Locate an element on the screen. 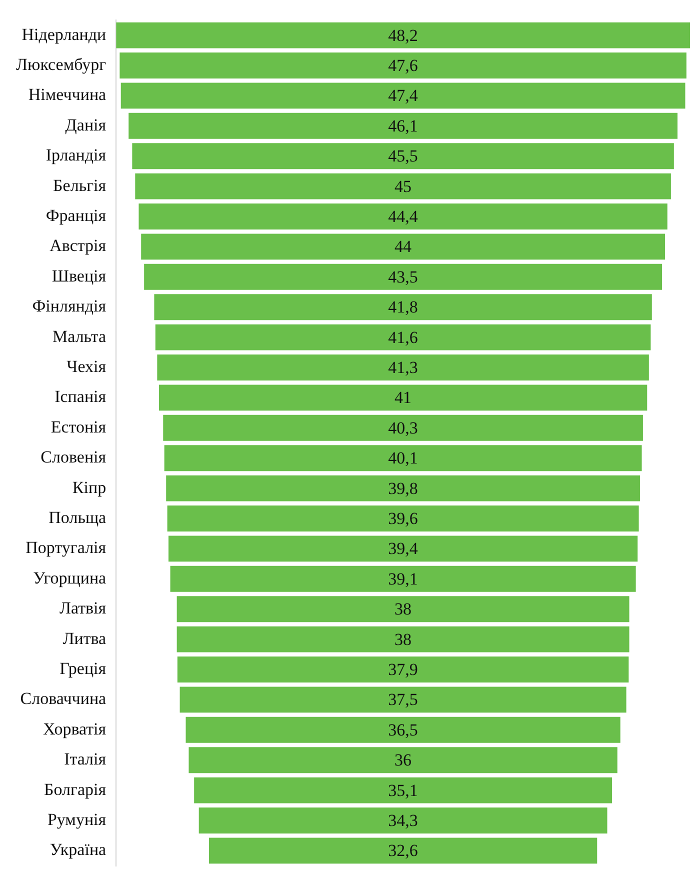 This screenshot has width=696, height=886. data-label: 41,6 is located at coordinates (403, 337).